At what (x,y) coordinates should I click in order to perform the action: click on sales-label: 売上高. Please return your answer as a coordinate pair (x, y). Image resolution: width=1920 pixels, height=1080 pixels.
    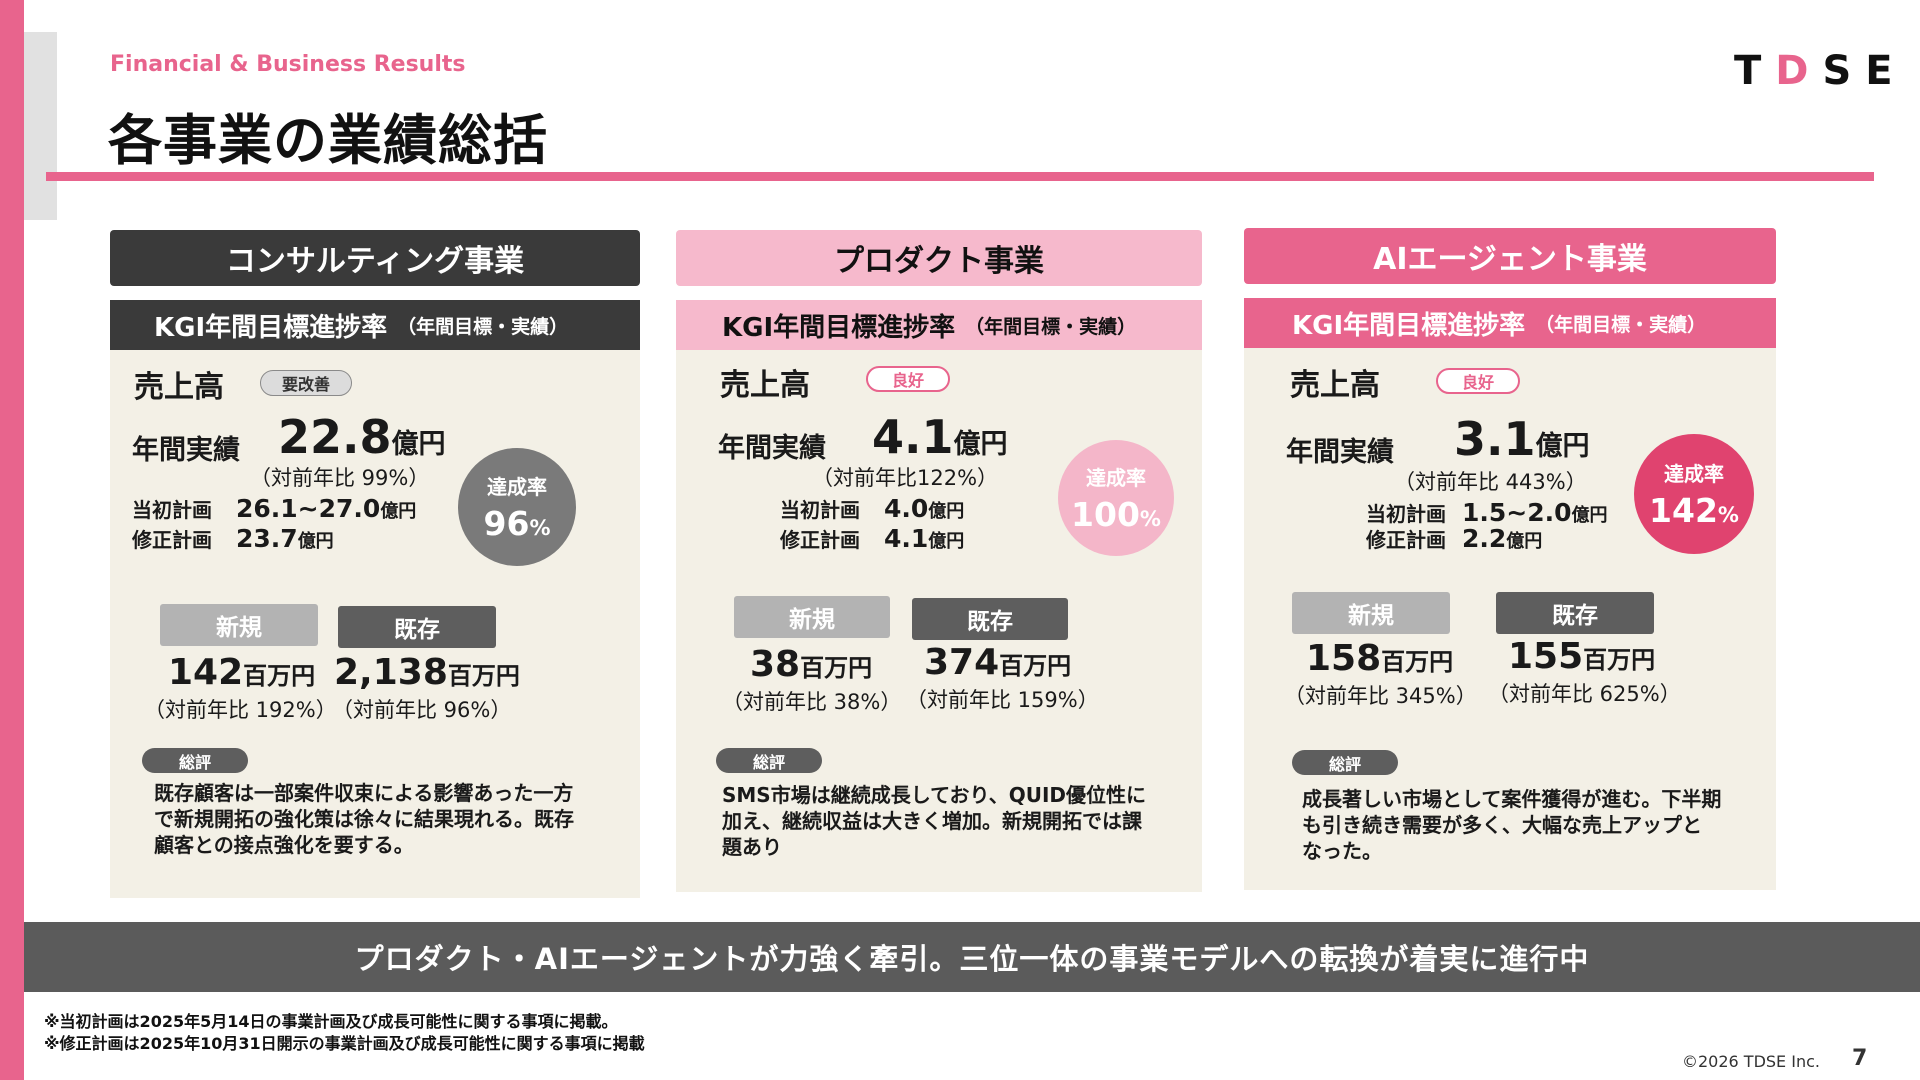
    Looking at the image, I should click on (179, 387).